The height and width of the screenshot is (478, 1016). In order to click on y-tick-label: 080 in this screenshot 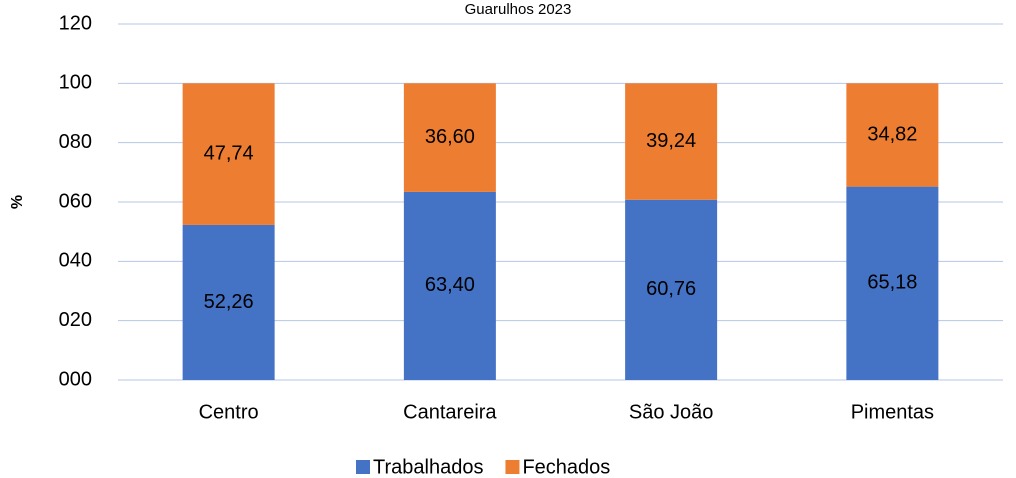, I will do `click(75, 142)`.